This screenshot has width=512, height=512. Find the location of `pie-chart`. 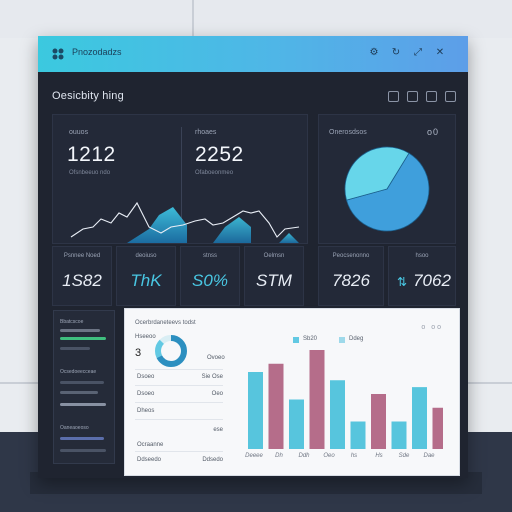

pie-chart is located at coordinates (387, 189).